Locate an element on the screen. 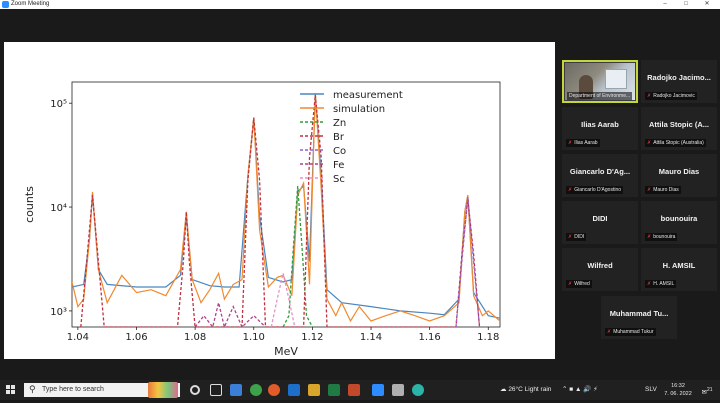 The width and height of the screenshot is (720, 403). participant-tag-label: H. AMSIL is located at coordinates (664, 284).